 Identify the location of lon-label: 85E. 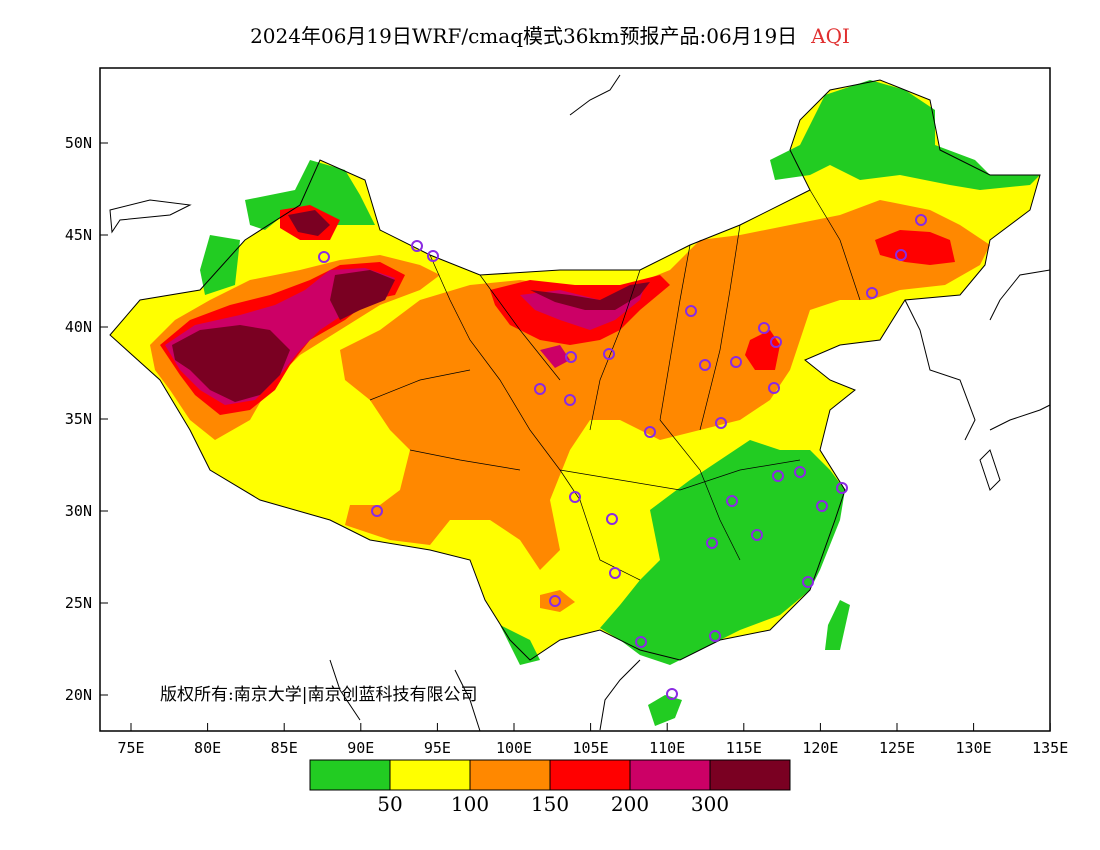
(284, 748).